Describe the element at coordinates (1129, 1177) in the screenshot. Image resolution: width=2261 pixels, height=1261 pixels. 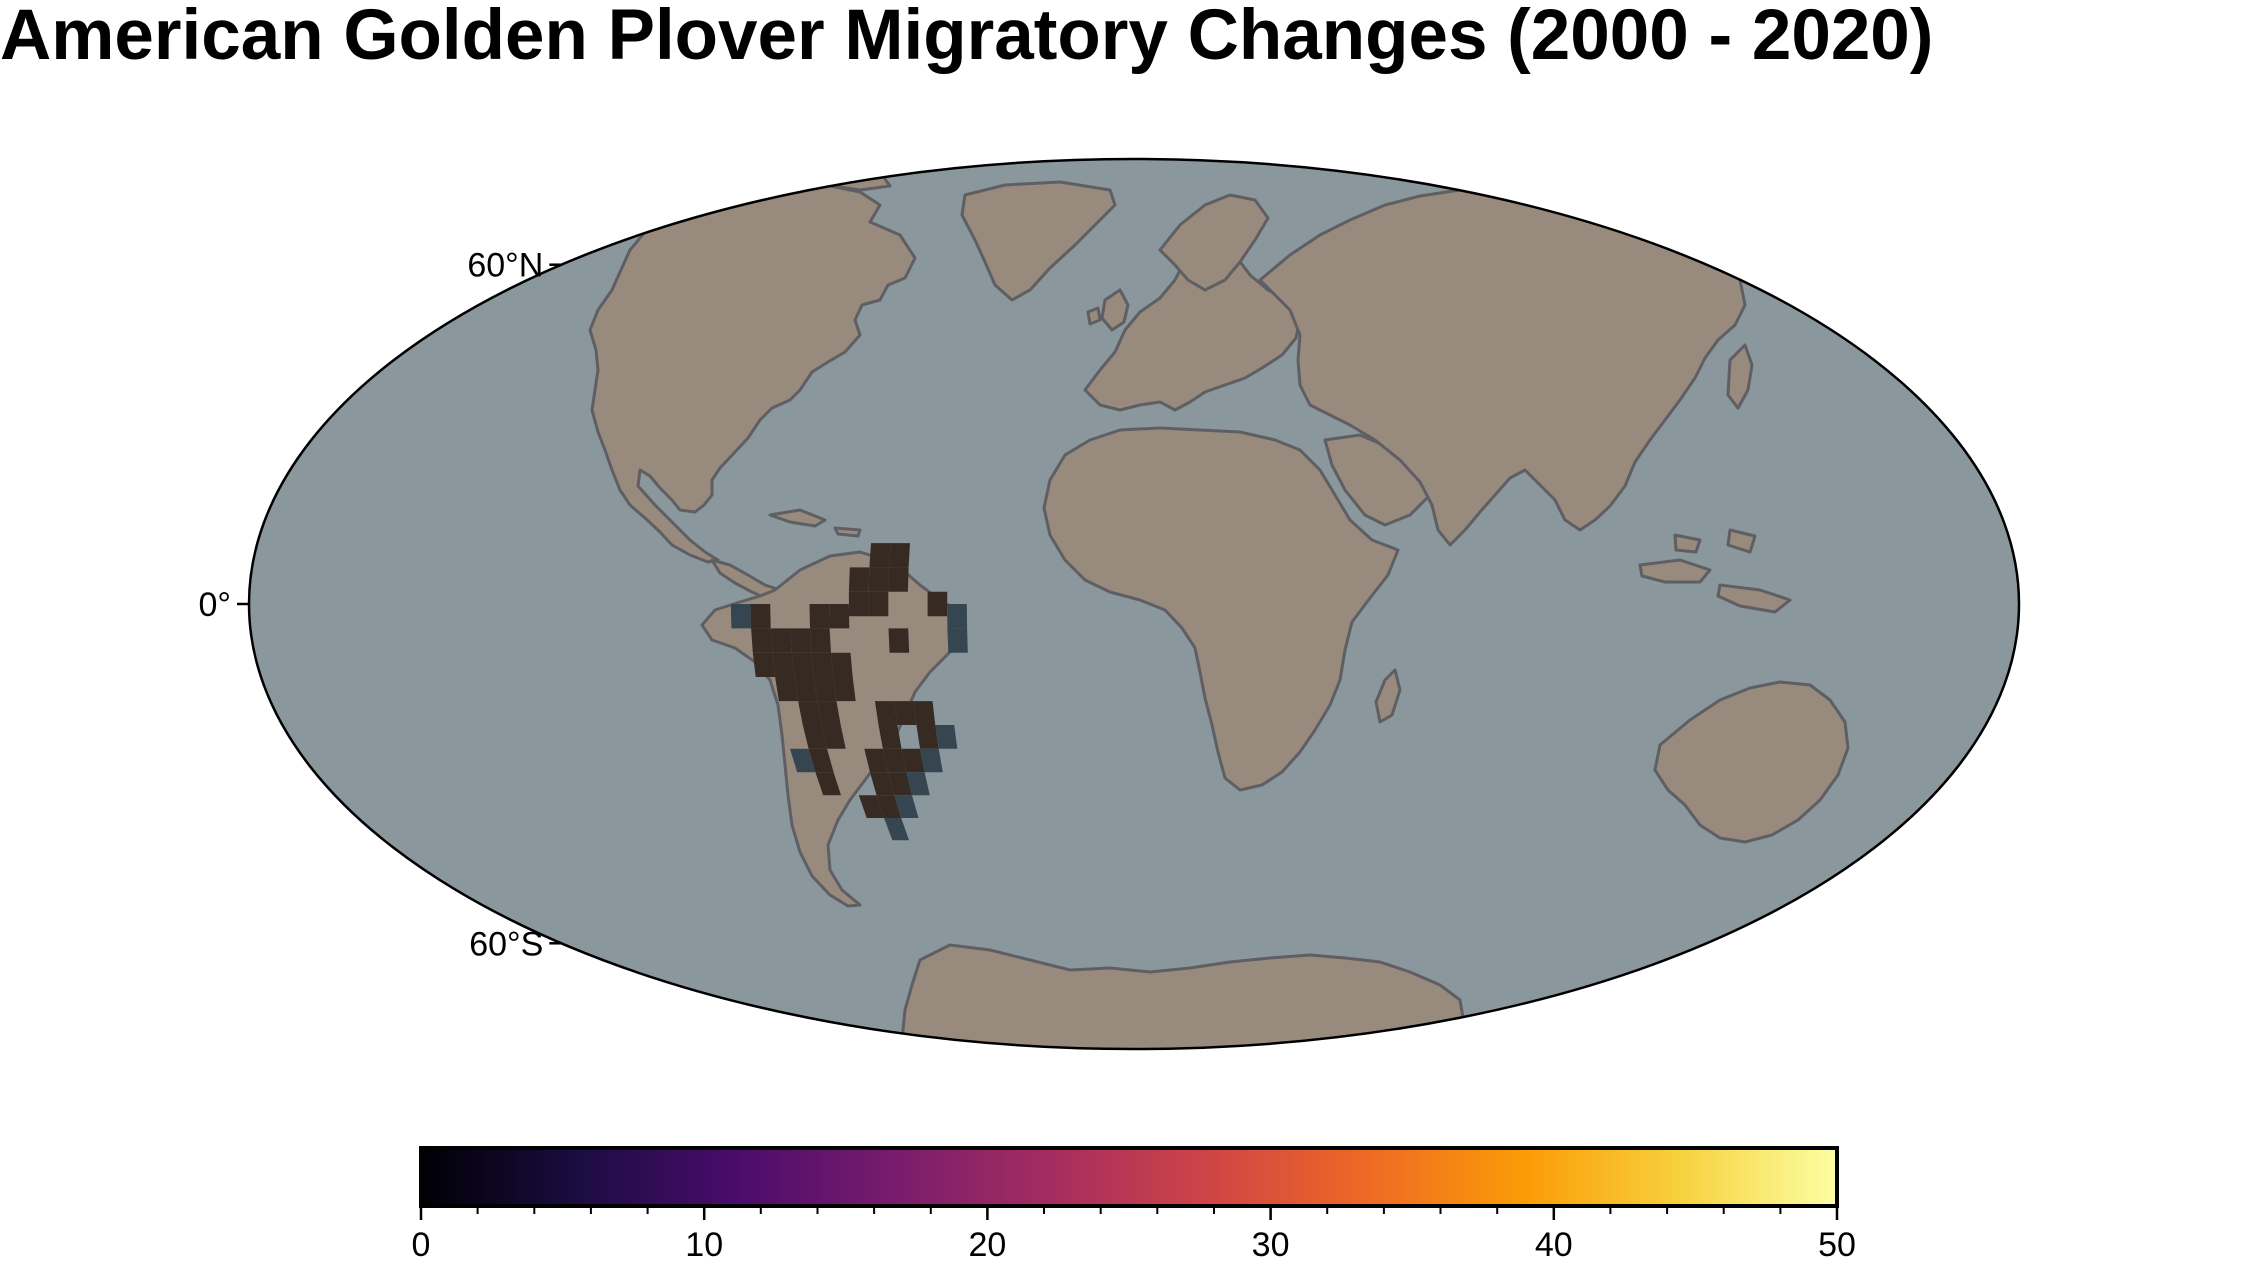
I see `colorbar-gradient` at that location.